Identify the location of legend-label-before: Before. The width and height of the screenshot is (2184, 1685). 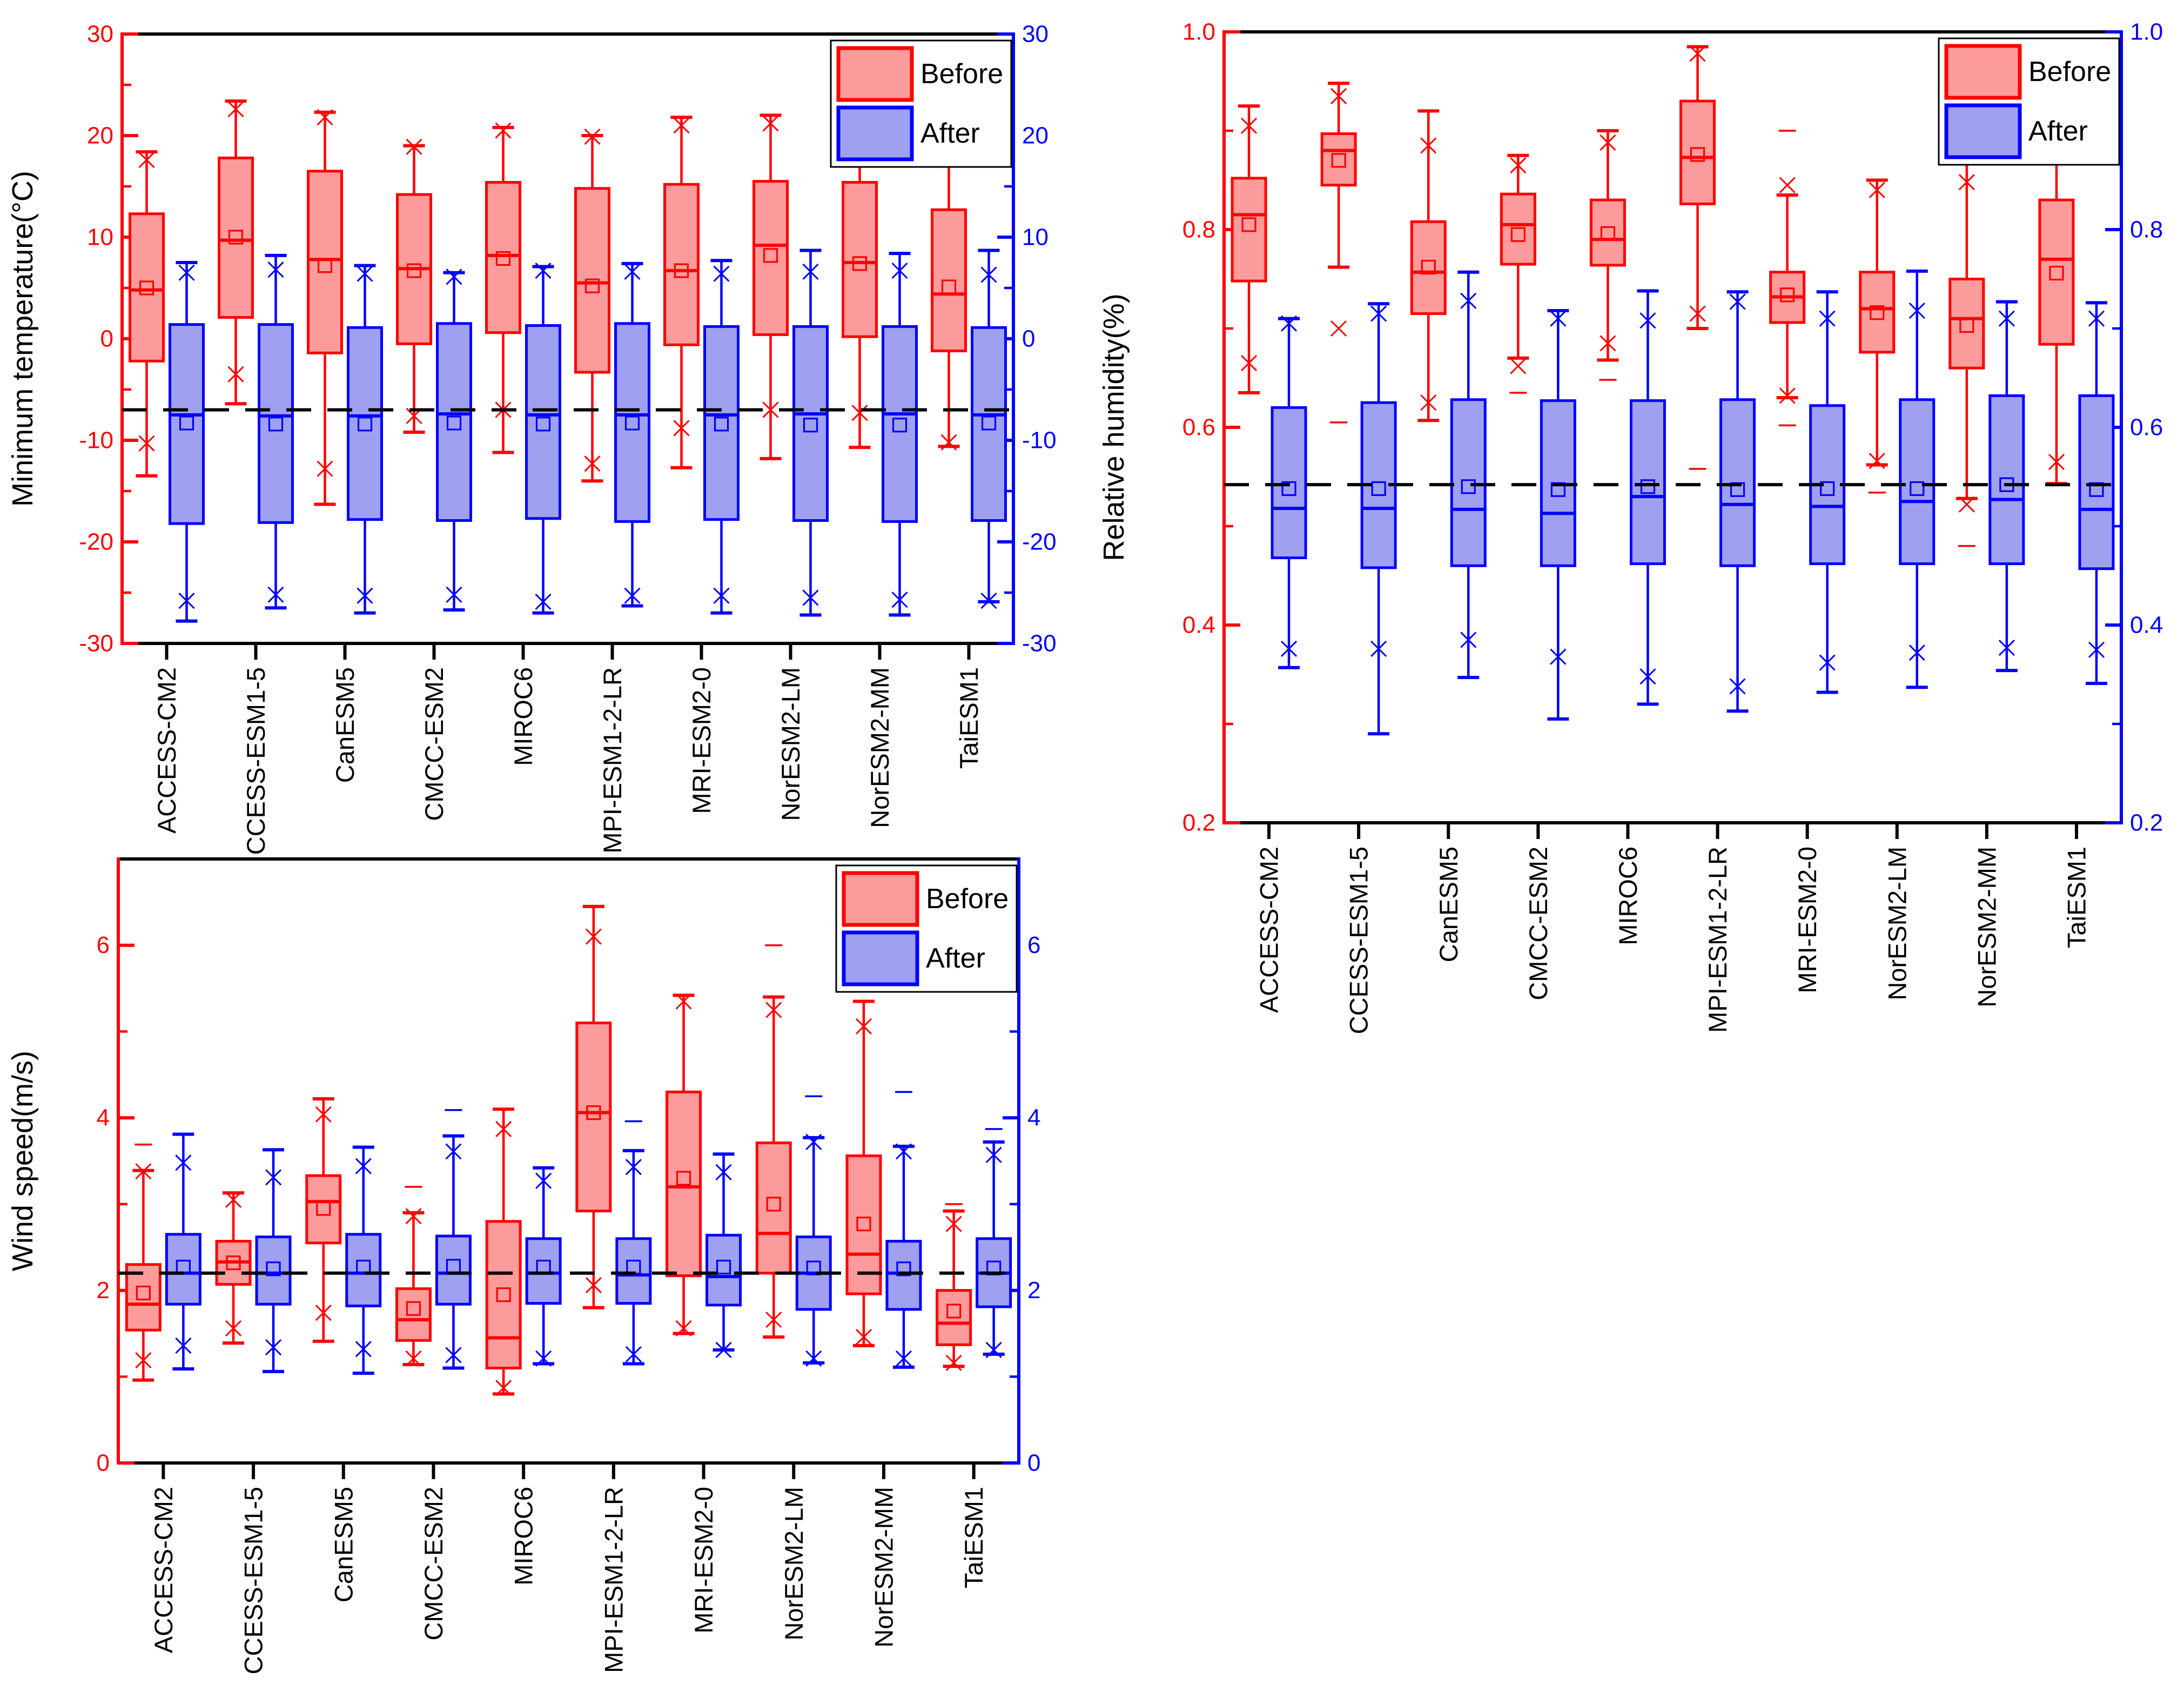
(2070, 72).